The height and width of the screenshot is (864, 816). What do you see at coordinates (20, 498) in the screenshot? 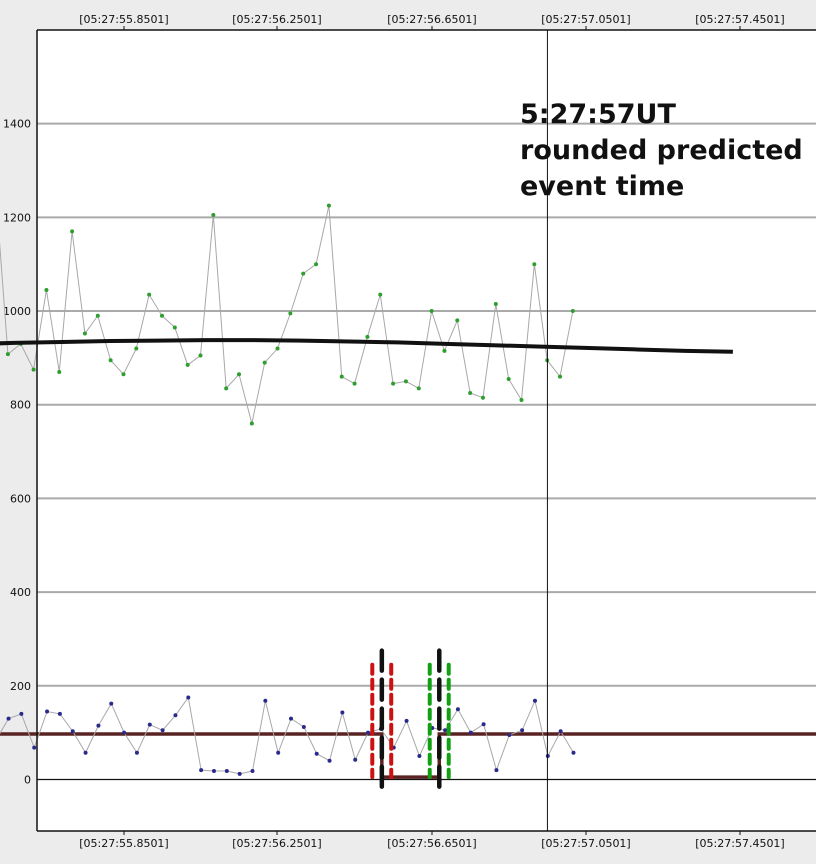
I see `y-tick-label: 600` at bounding box center [20, 498].